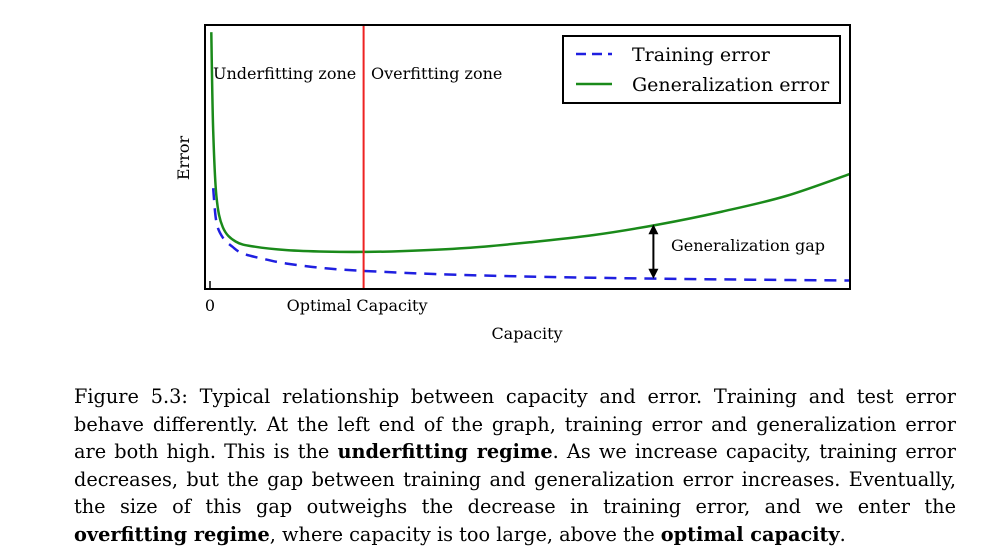 This screenshot has width=1004, height=556. What do you see at coordinates (183, 158) in the screenshot?
I see `y-axis-label: Error` at bounding box center [183, 158].